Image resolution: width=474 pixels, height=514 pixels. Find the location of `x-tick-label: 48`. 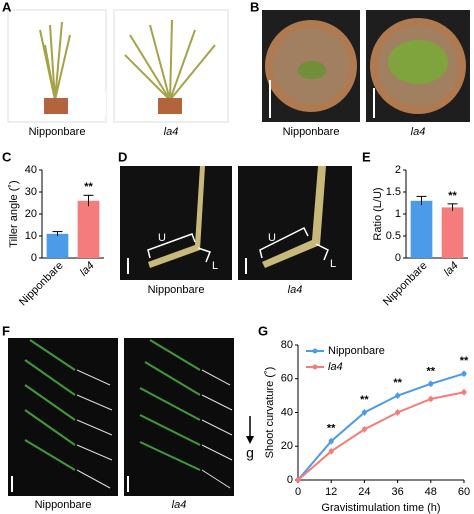

x-tick-label: 48 is located at coordinates (431, 492).